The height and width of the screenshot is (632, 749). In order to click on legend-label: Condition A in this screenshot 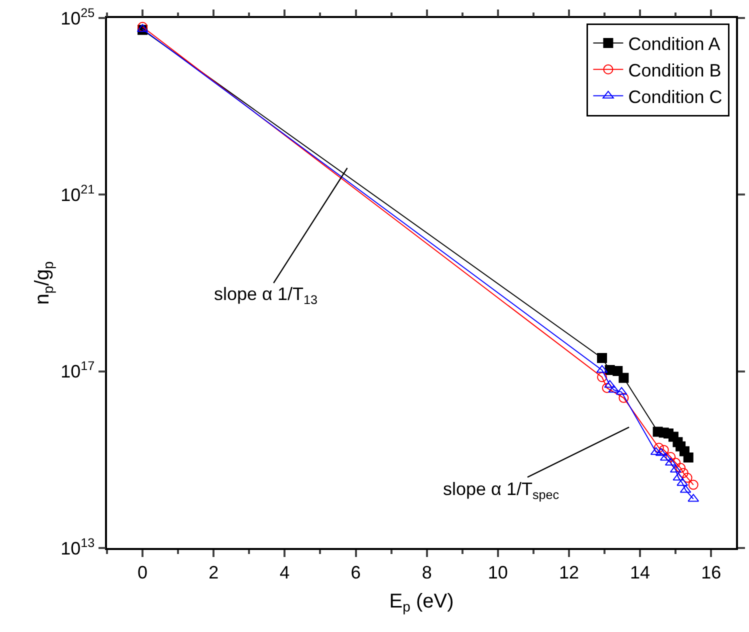, I will do `click(674, 44)`.